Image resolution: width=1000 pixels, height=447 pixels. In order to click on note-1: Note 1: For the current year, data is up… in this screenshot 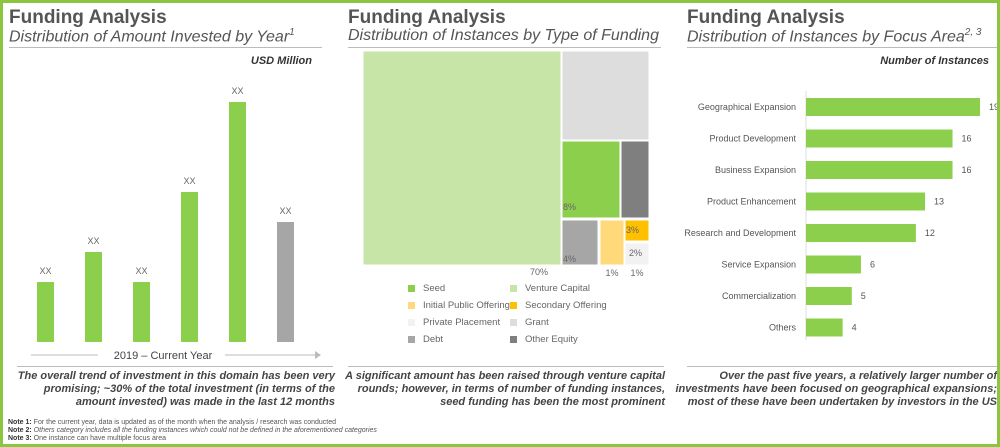, I will do `click(192, 423)`.